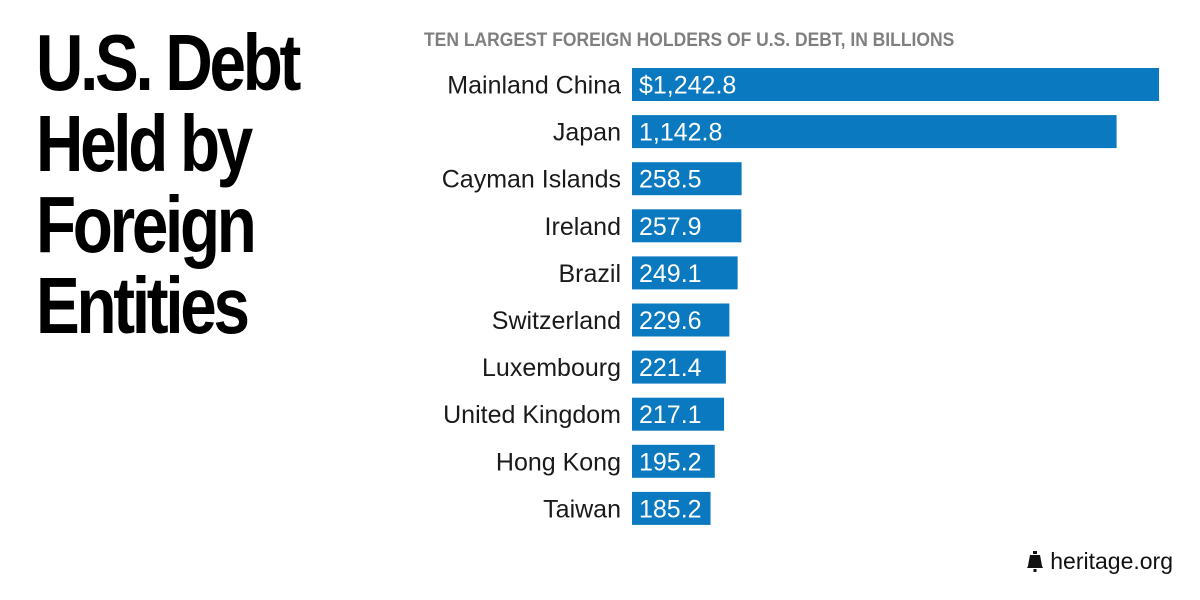 This screenshot has height=600, width=1200. I want to click on category-label: Hong Kong, so click(558, 462).